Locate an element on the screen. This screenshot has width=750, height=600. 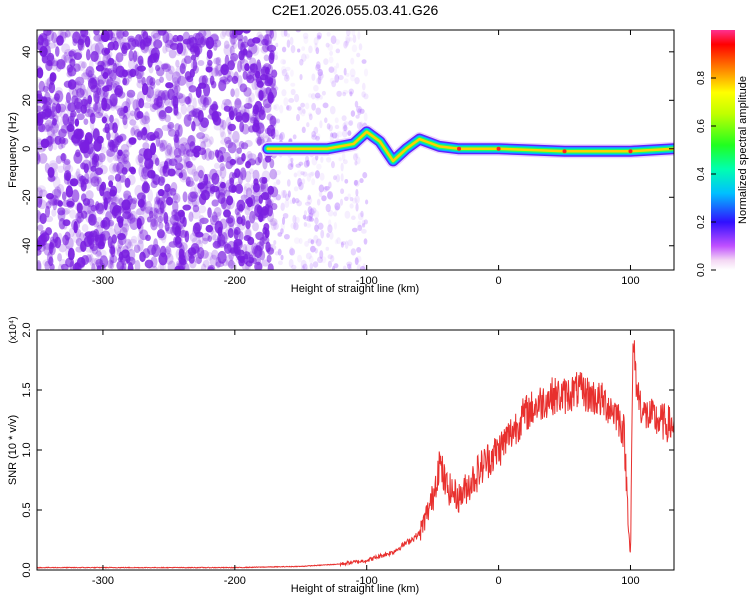
spectrogram-x-tick-label: 0 is located at coordinates (499, 281).